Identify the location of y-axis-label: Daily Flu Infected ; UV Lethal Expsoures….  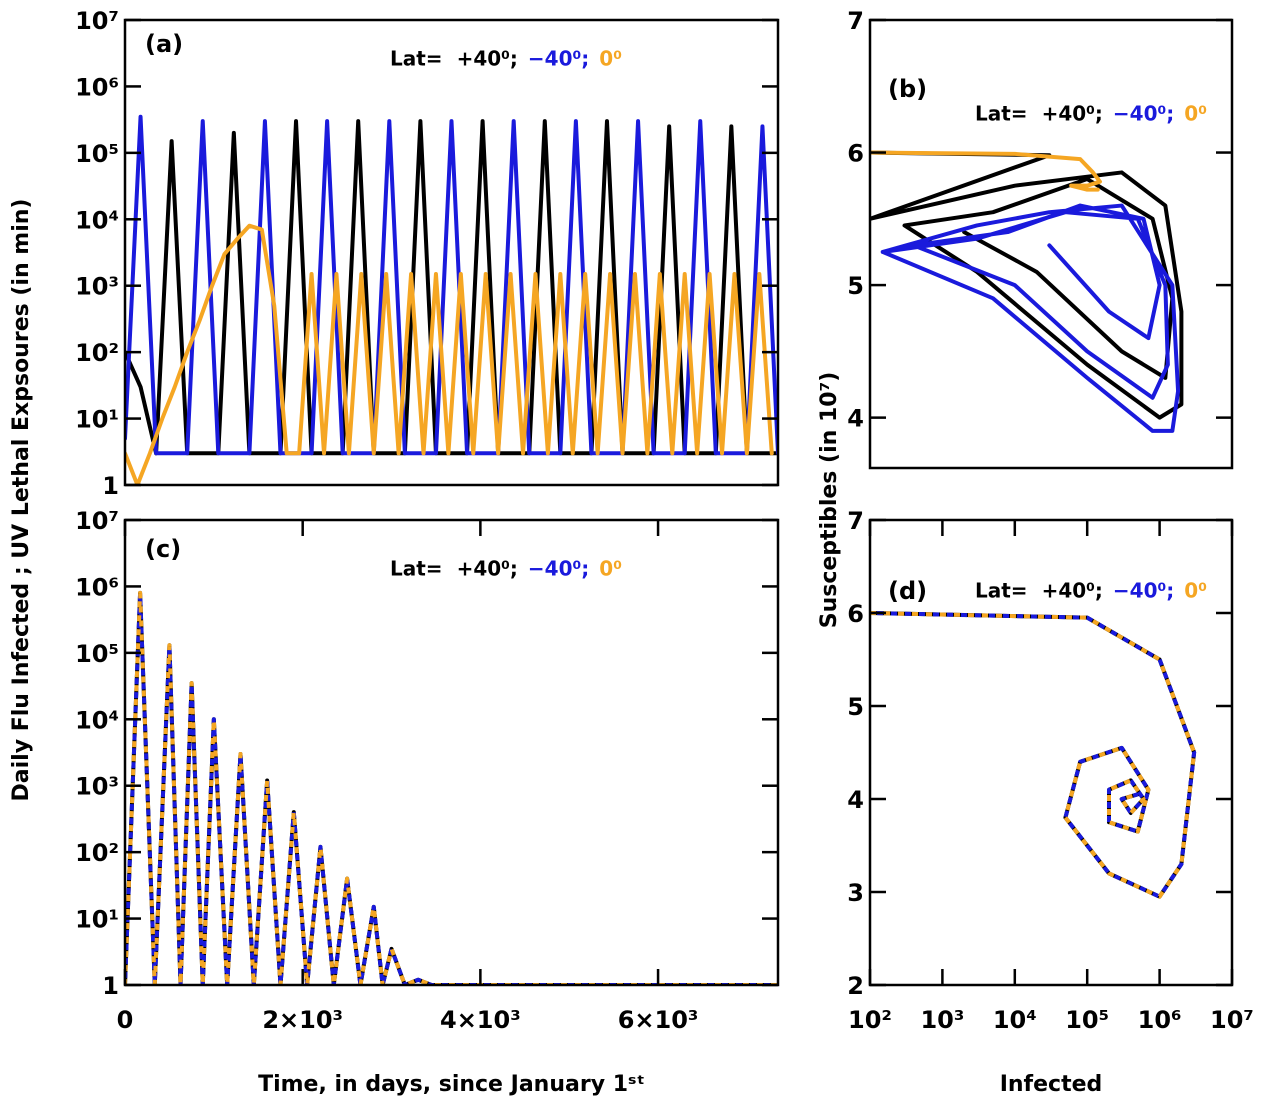
(21, 500).